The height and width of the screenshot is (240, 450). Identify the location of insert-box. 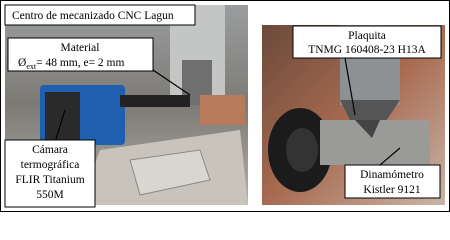
(367, 42).